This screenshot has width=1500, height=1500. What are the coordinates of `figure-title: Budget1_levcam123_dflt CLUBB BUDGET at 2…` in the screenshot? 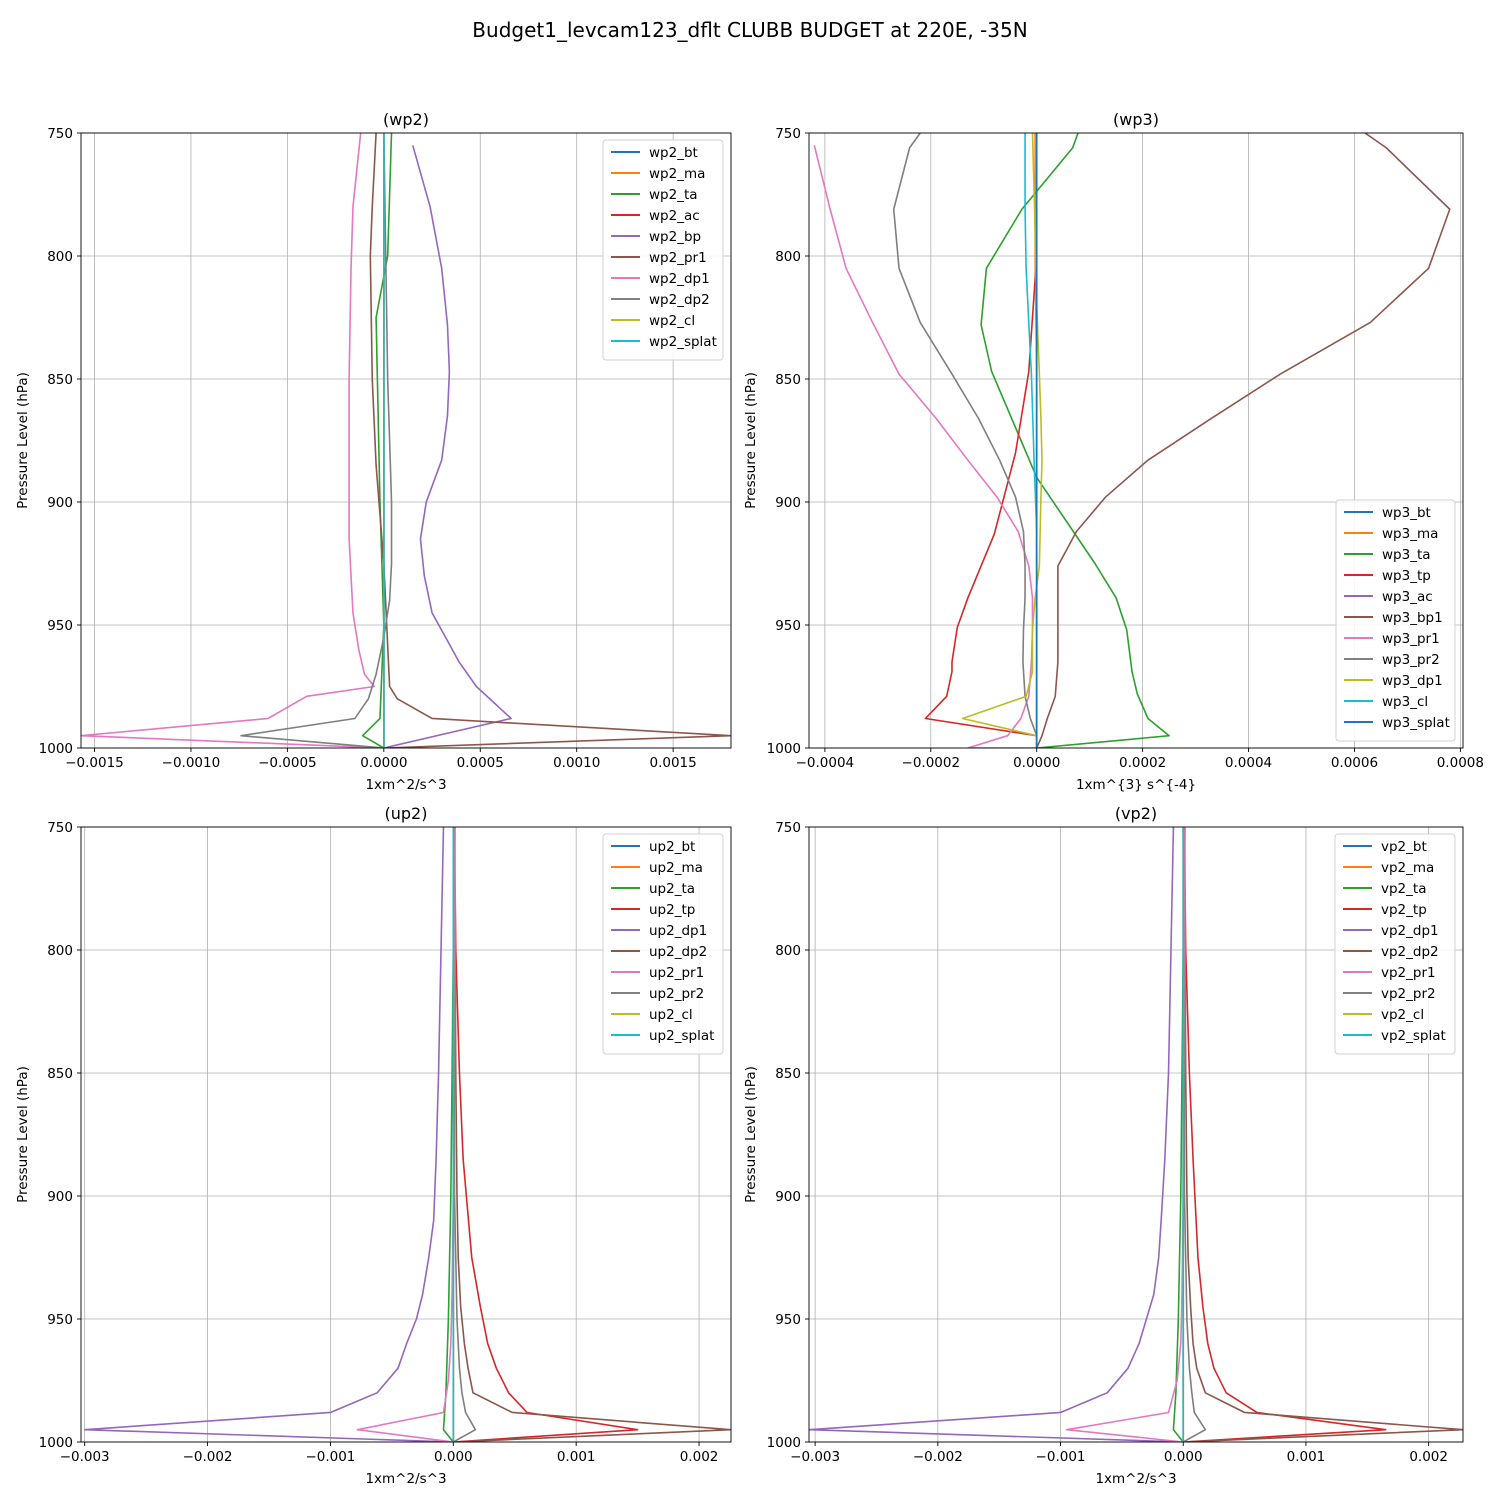 It's located at (749, 30).